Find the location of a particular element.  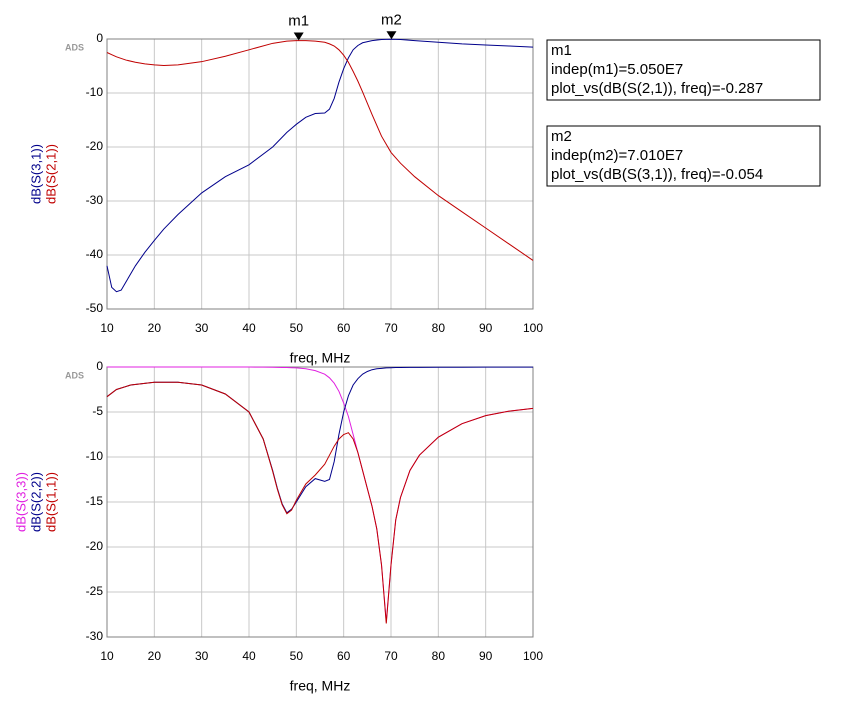

y-axis-label: dB(S(2,1)) is located at coordinates (50, 174).